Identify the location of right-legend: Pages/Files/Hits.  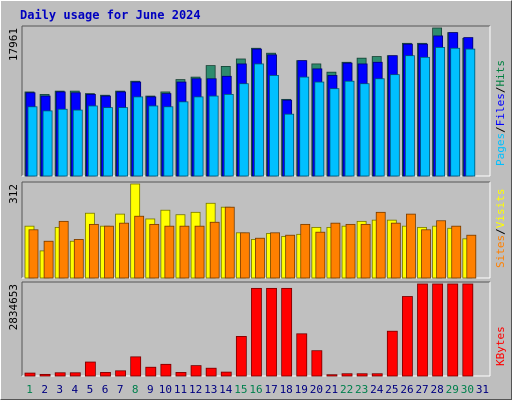
(500, 113).